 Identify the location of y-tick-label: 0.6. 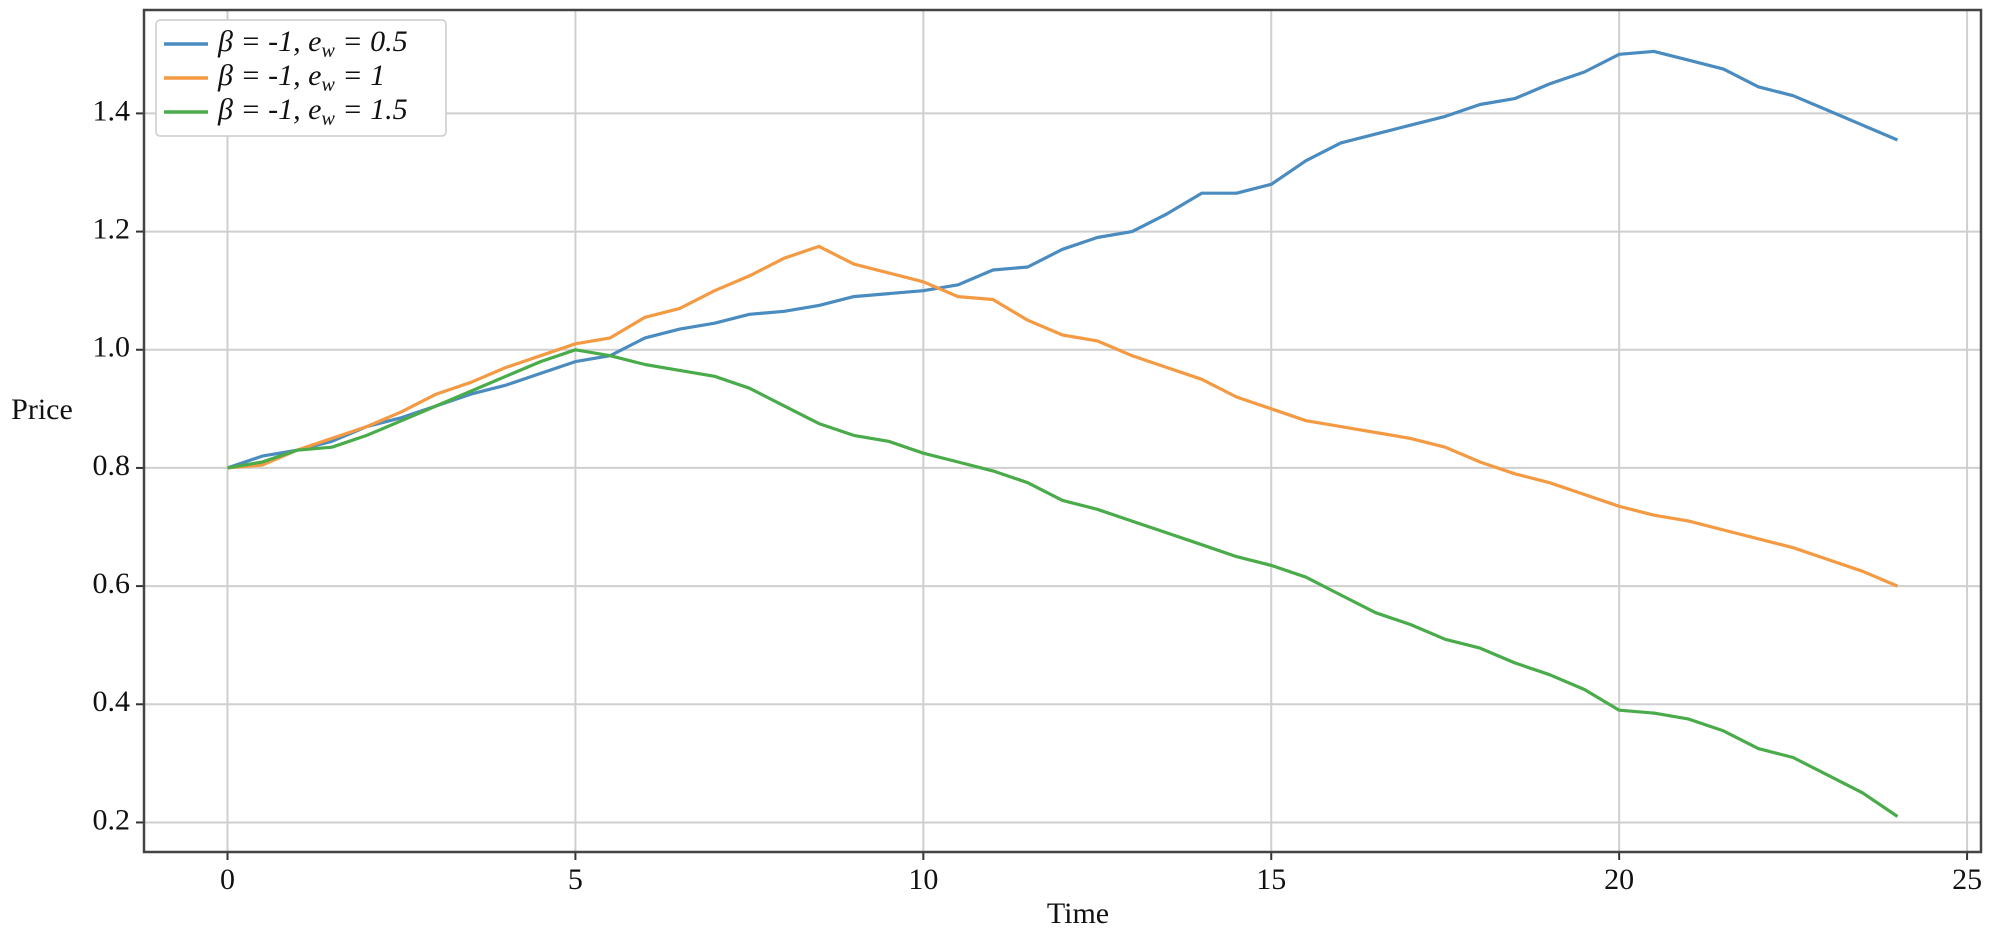
(112, 583).